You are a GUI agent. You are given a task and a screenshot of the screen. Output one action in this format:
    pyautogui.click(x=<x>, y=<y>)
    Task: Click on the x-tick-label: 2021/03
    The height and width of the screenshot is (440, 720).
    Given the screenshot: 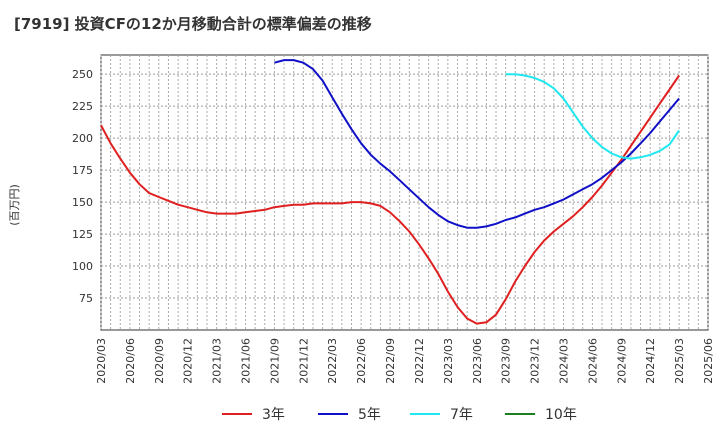 What is the action you would take?
    pyautogui.click(x=217, y=361)
    